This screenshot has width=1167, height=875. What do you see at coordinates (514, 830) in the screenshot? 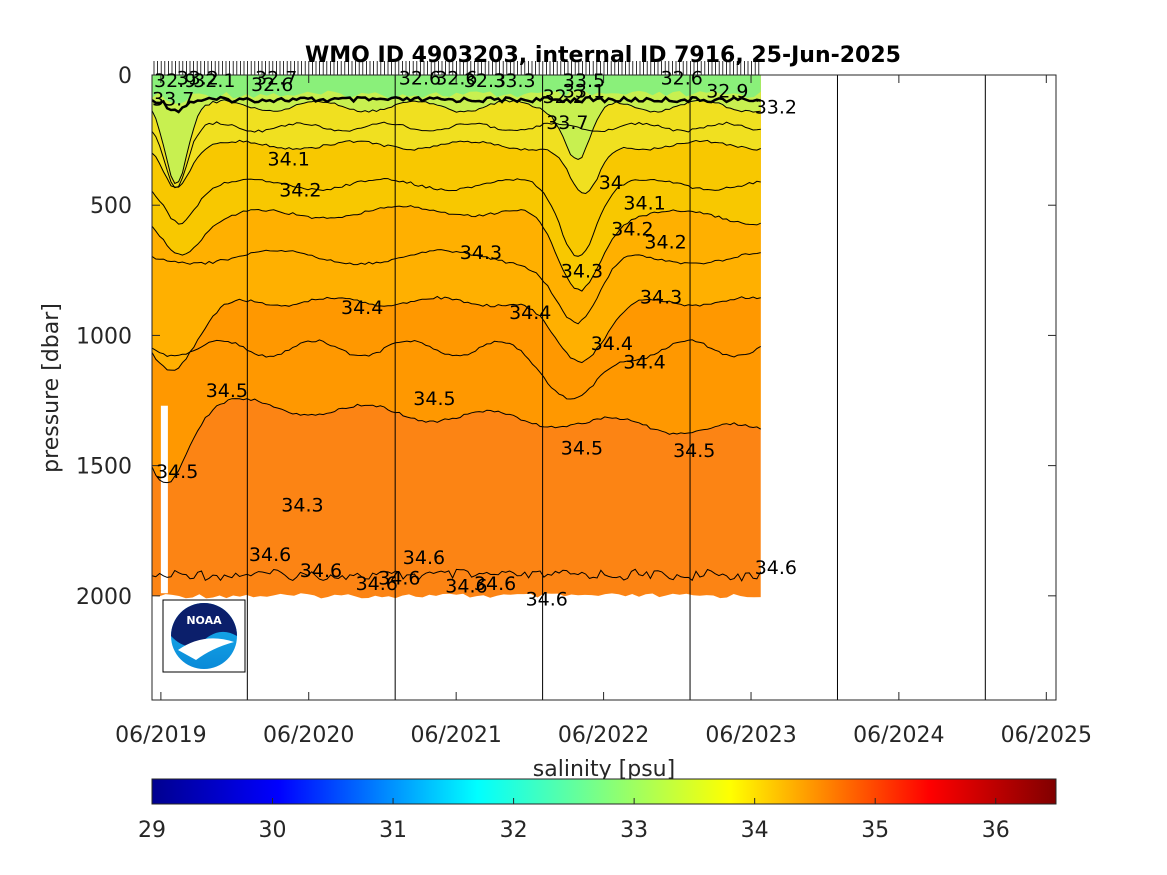
I see `colorbar-tick-label: 32` at bounding box center [514, 830].